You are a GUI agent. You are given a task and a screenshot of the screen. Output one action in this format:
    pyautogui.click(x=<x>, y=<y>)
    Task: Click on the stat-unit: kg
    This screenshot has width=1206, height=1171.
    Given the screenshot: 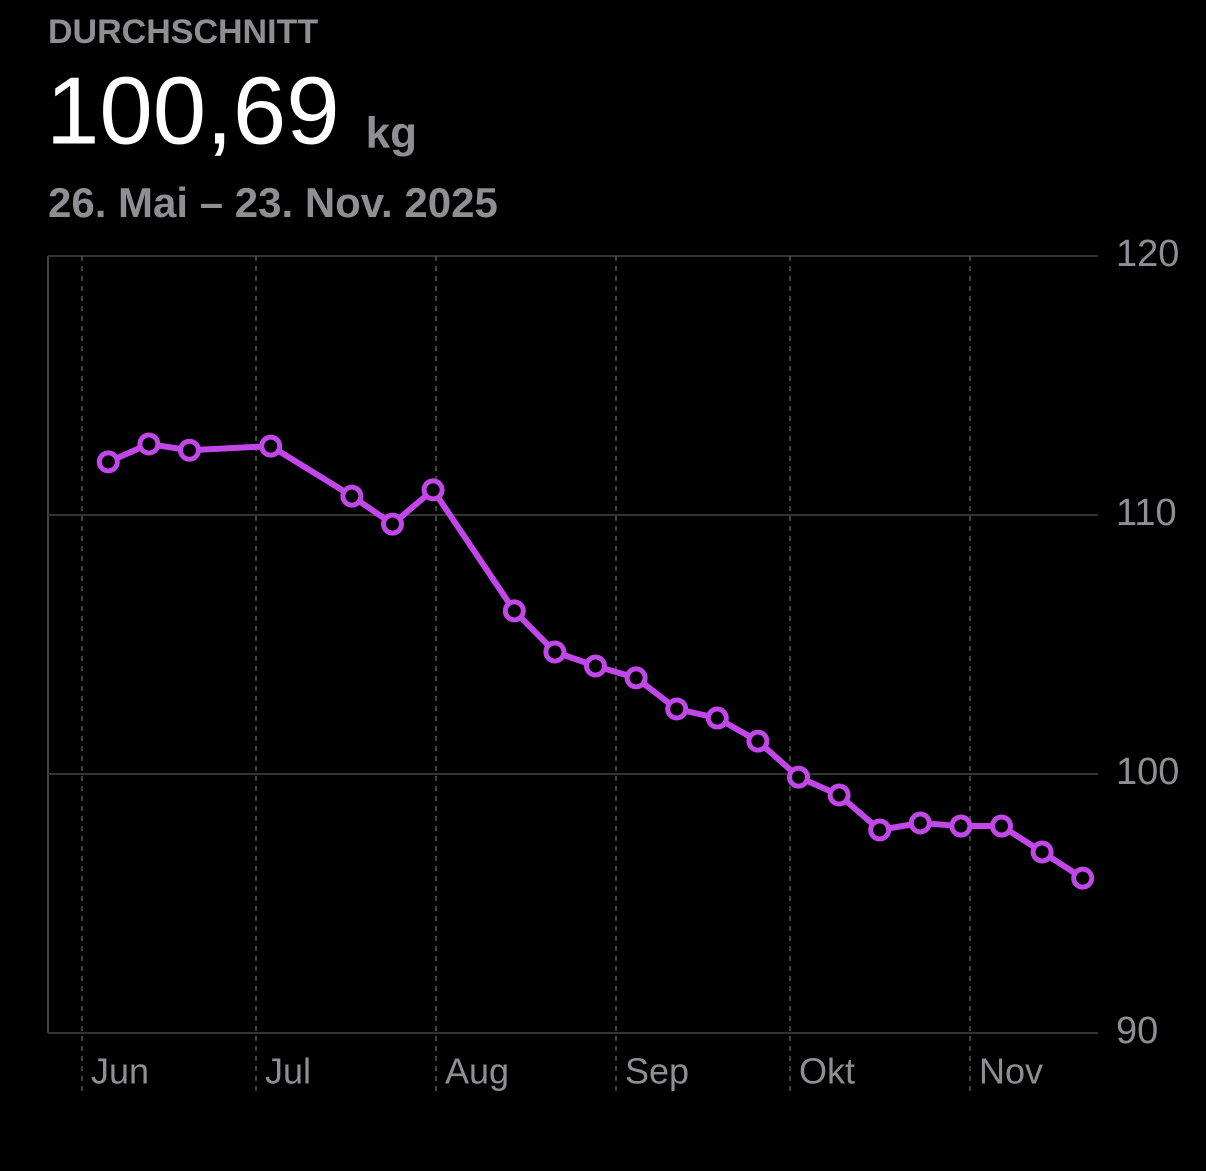 What is the action you would take?
    pyautogui.click(x=391, y=133)
    